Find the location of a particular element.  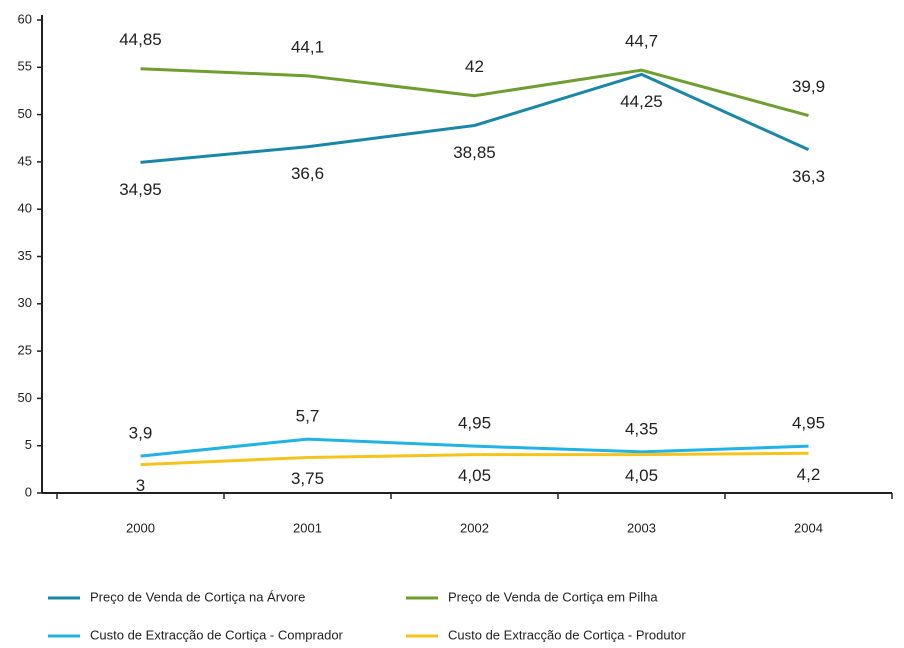

data-label: 3,75 is located at coordinates (307, 478).